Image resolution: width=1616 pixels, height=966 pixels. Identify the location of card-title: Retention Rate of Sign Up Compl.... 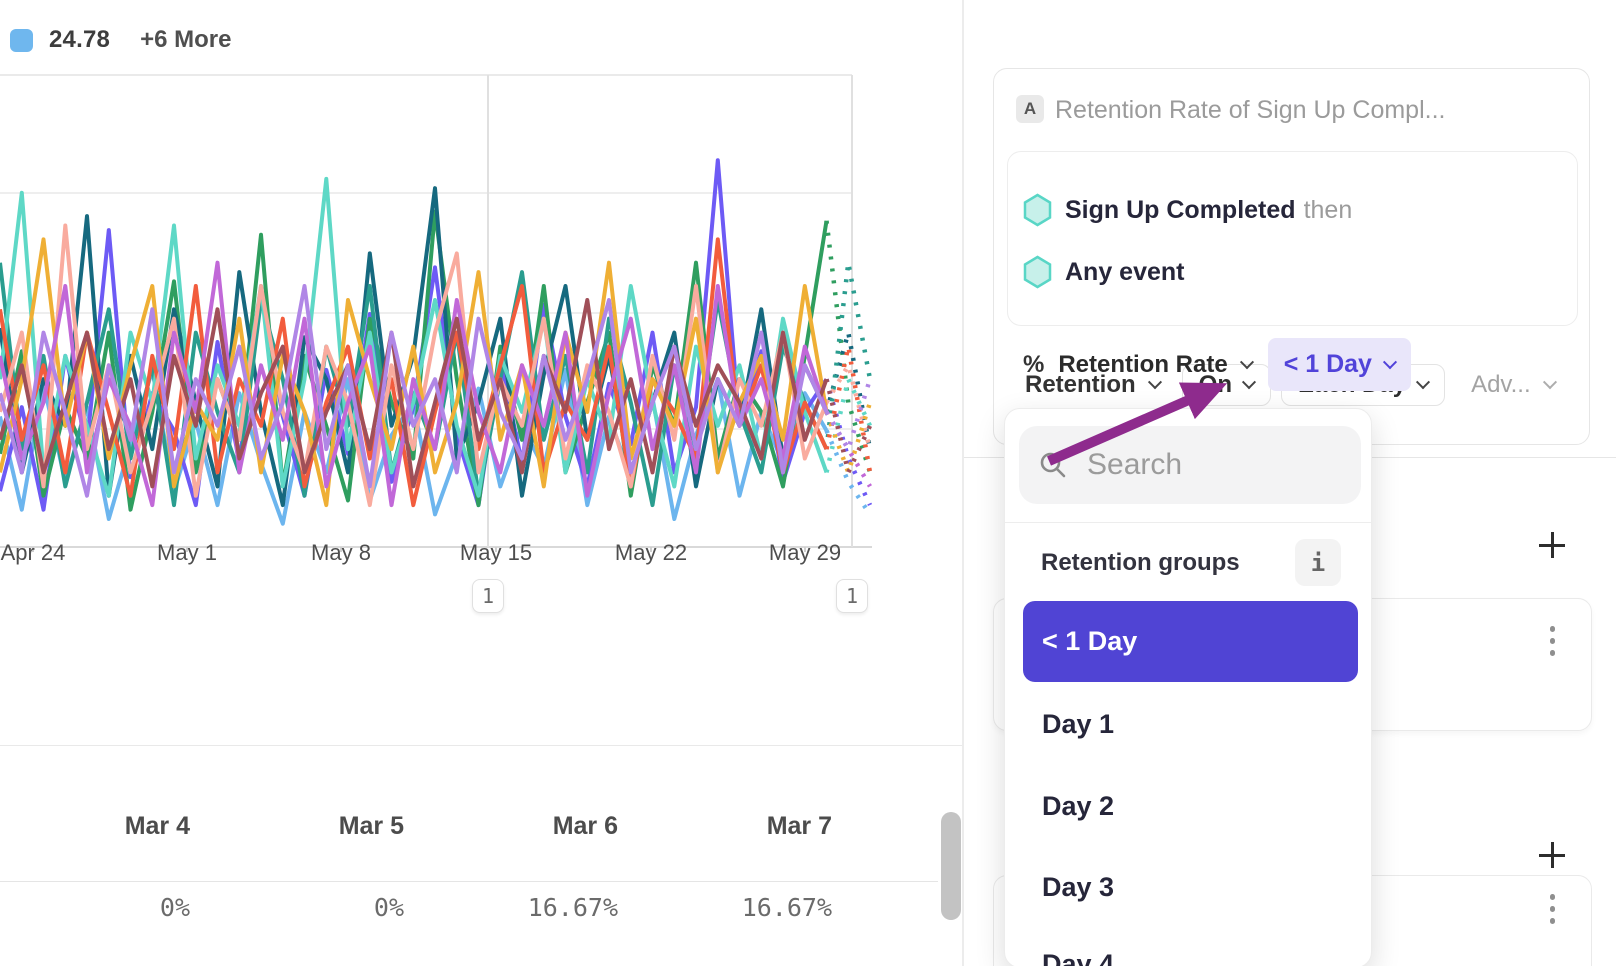
(1250, 110).